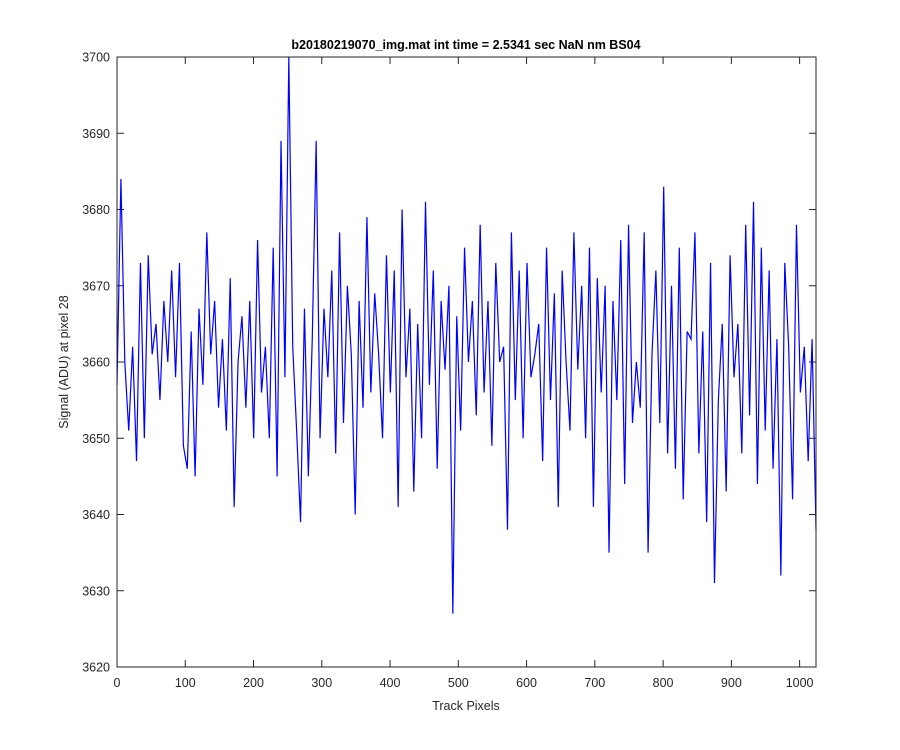 The width and height of the screenshot is (900, 750). Describe the element at coordinates (96, 134) in the screenshot. I see `y-tick-label: 3690` at that location.